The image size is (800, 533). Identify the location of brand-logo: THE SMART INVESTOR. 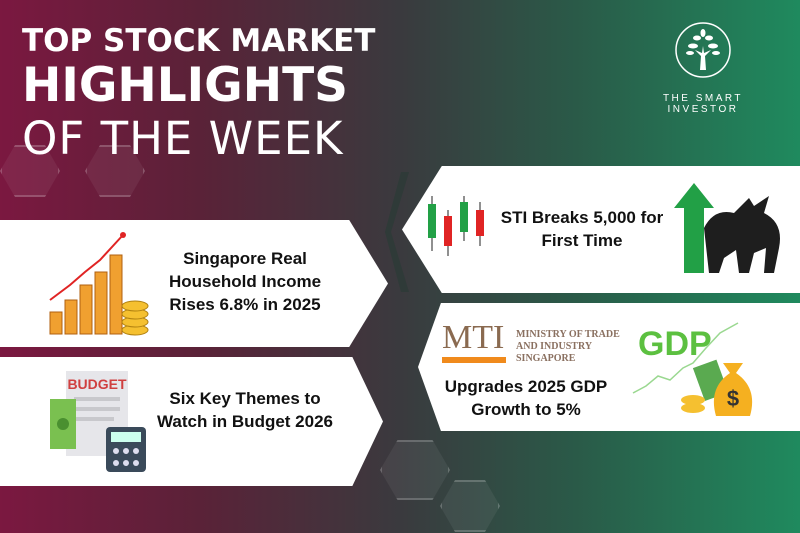
(703, 67).